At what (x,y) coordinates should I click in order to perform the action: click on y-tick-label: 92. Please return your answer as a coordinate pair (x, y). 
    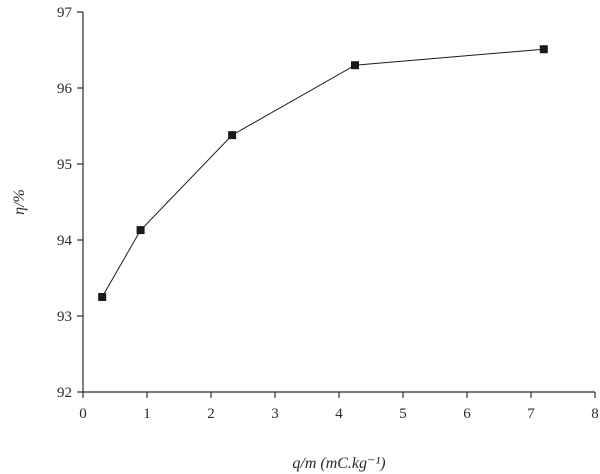
    Looking at the image, I should click on (64, 393).